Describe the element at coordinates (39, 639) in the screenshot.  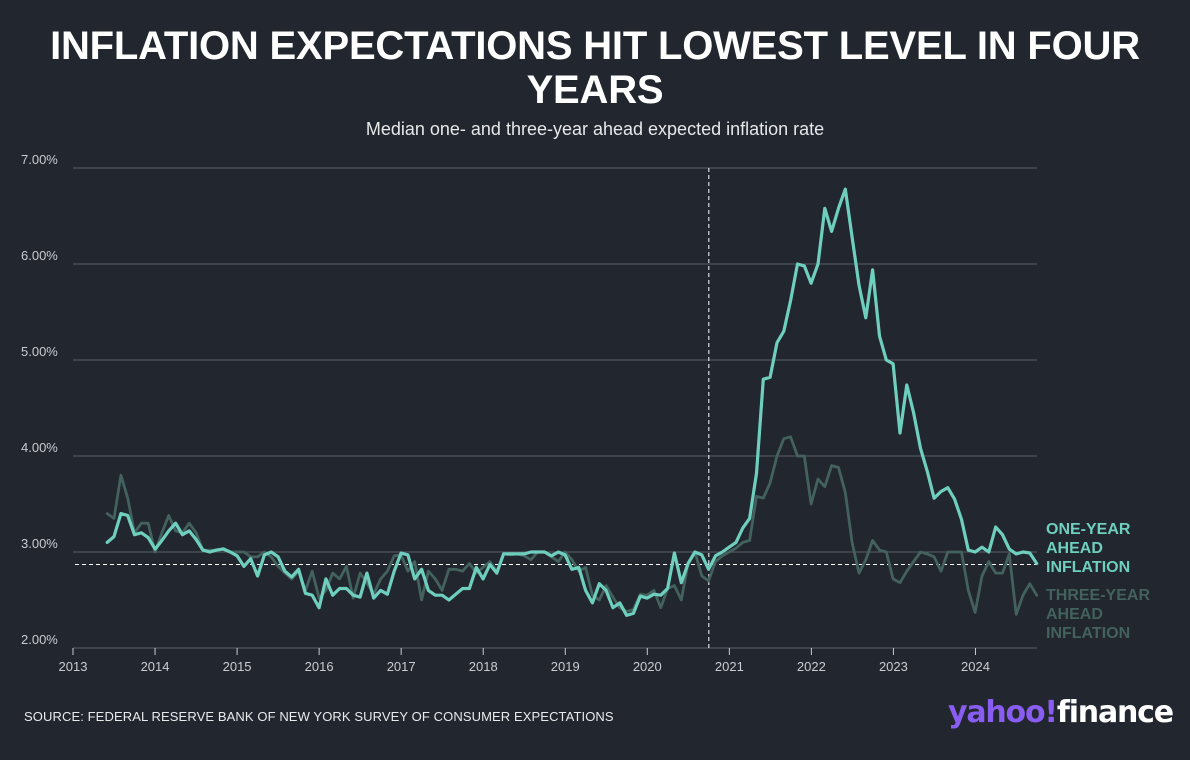
I see `y-tick-label: 2.00%` at that location.